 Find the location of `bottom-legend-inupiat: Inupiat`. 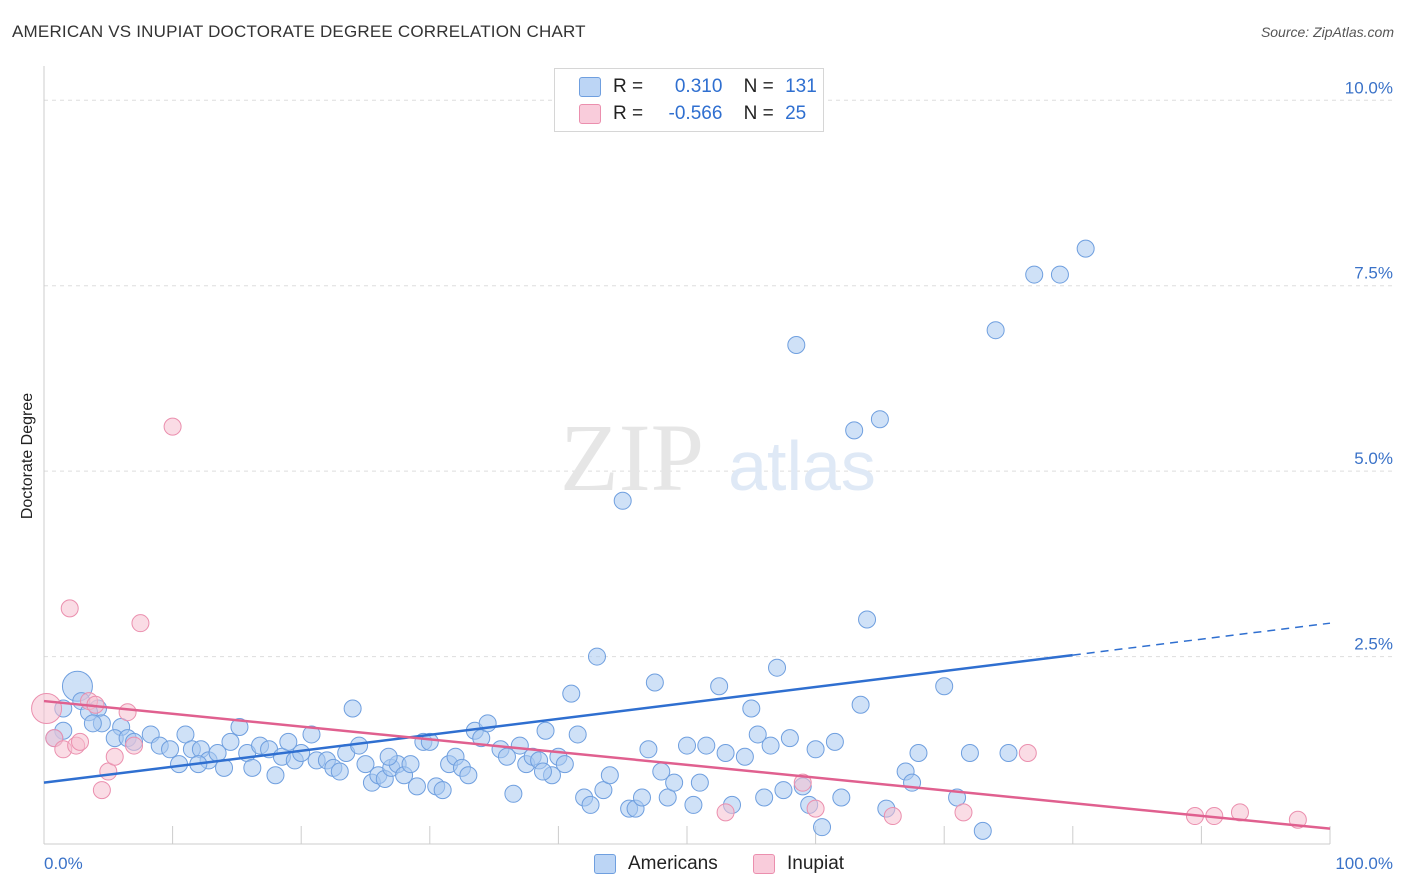

bottom-legend-inupiat: Inupiat is located at coordinates (798, 864).